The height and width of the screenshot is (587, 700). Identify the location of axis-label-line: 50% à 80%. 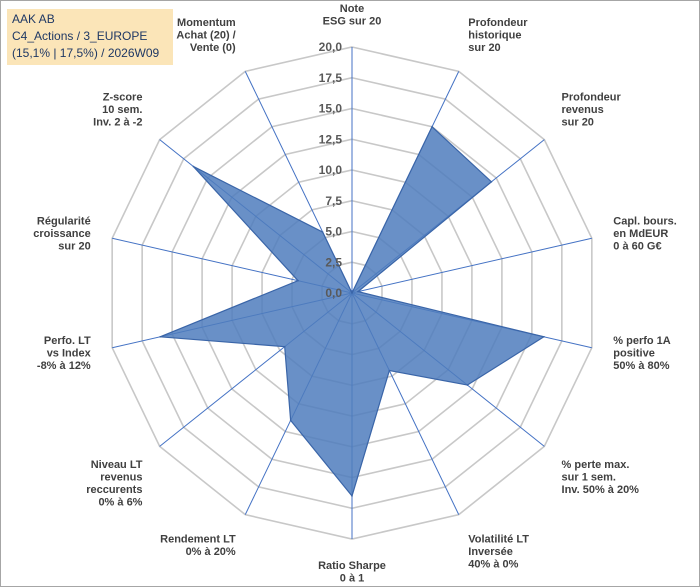
(641, 366).